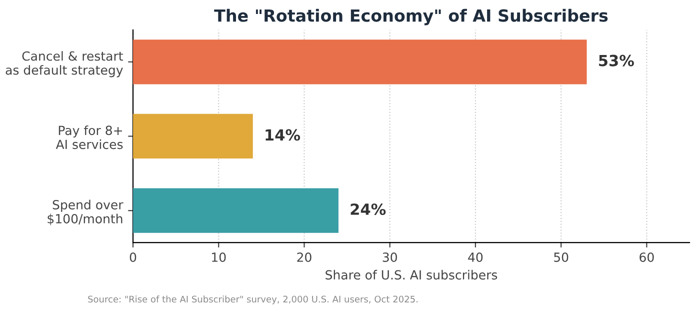  I want to click on y-tick-label: Pay for 8+ AI services, so click(89, 137).